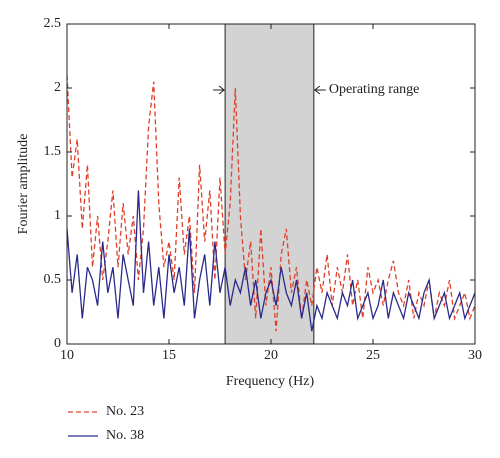 This screenshot has height=458, width=500. Describe the element at coordinates (23, 184) in the screenshot. I see `y-axis-label: Fourier amplitude` at that location.